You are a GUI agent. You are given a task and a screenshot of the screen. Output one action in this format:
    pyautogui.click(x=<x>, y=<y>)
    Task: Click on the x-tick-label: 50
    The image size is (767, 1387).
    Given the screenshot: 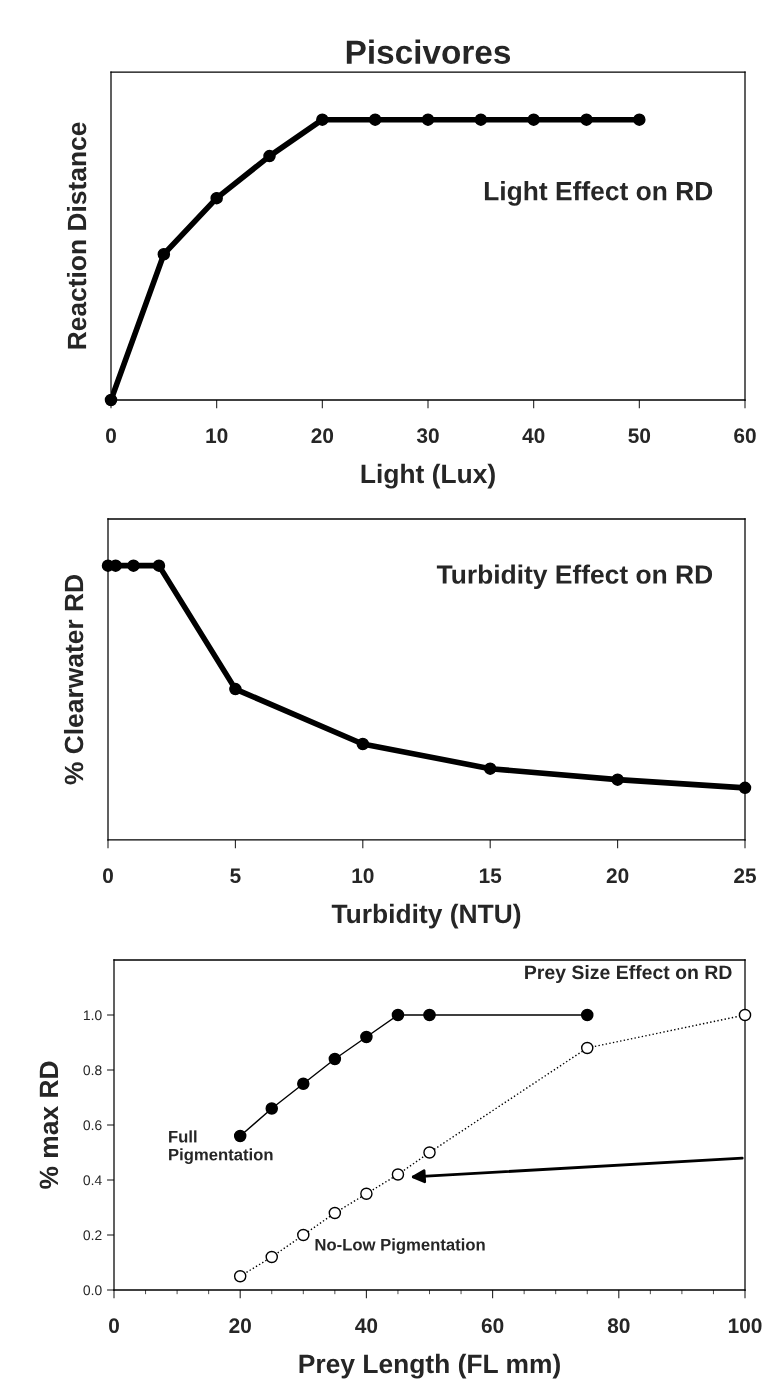 What is the action you would take?
    pyautogui.click(x=639, y=436)
    